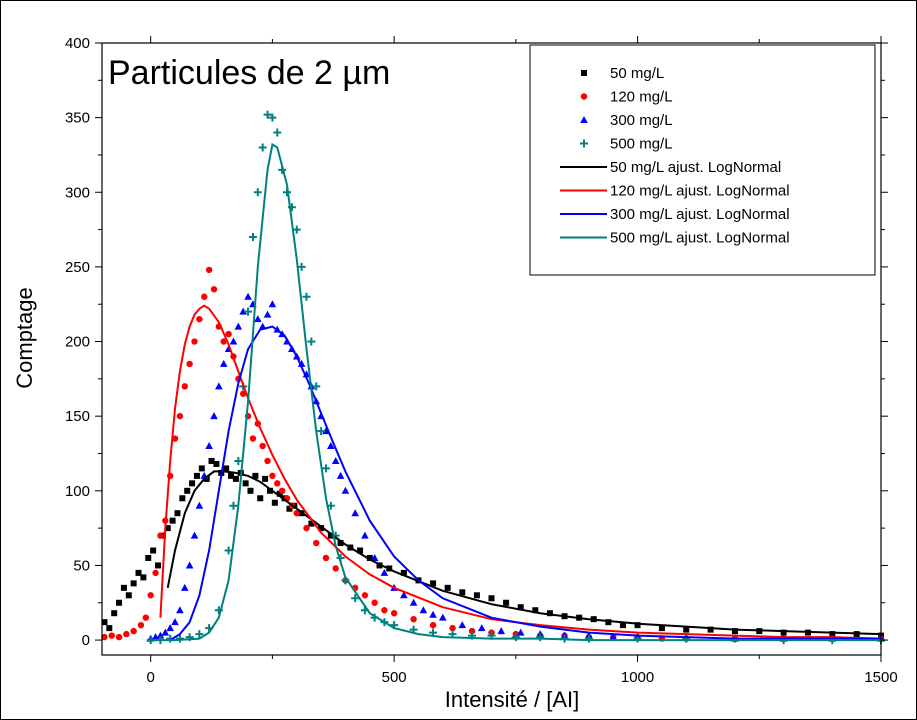 This screenshot has width=917, height=720. Describe the element at coordinates (700, 214) in the screenshot. I see `legend-entry: 300 mg/L ajust. LogNormal` at that location.